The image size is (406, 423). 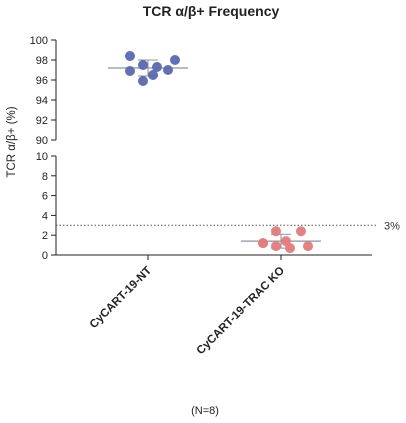 What do you see at coordinates (205, 411) in the screenshot?
I see `sample-size-note: (N=8)` at bounding box center [205, 411].